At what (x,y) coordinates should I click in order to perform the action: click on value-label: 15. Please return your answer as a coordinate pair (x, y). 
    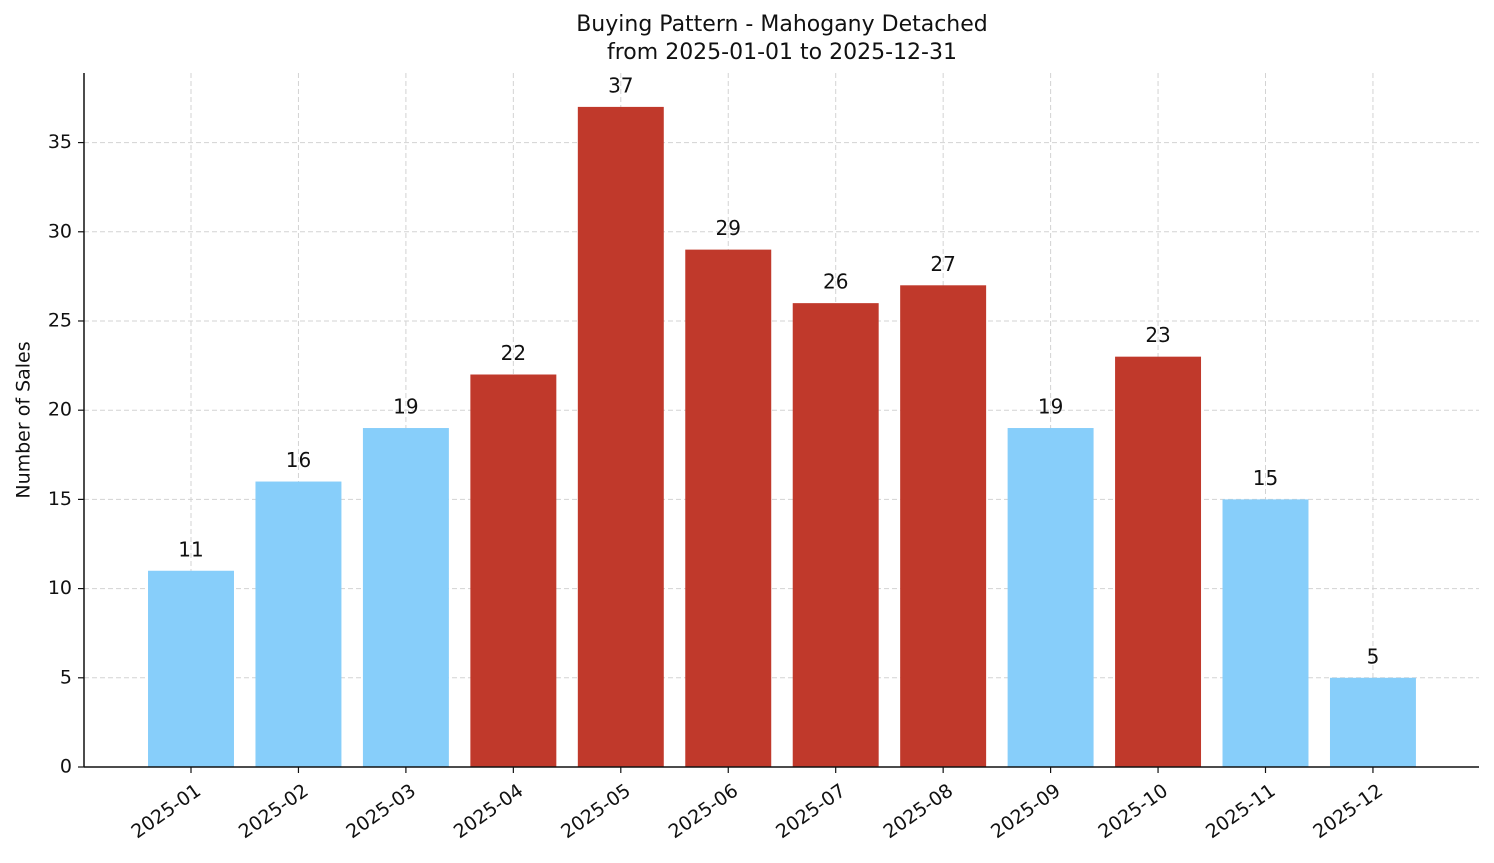
    Looking at the image, I should click on (1265, 478).